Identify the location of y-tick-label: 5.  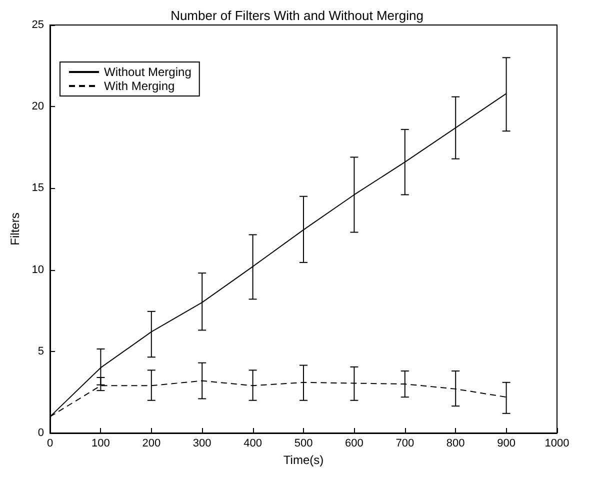
(41, 351).